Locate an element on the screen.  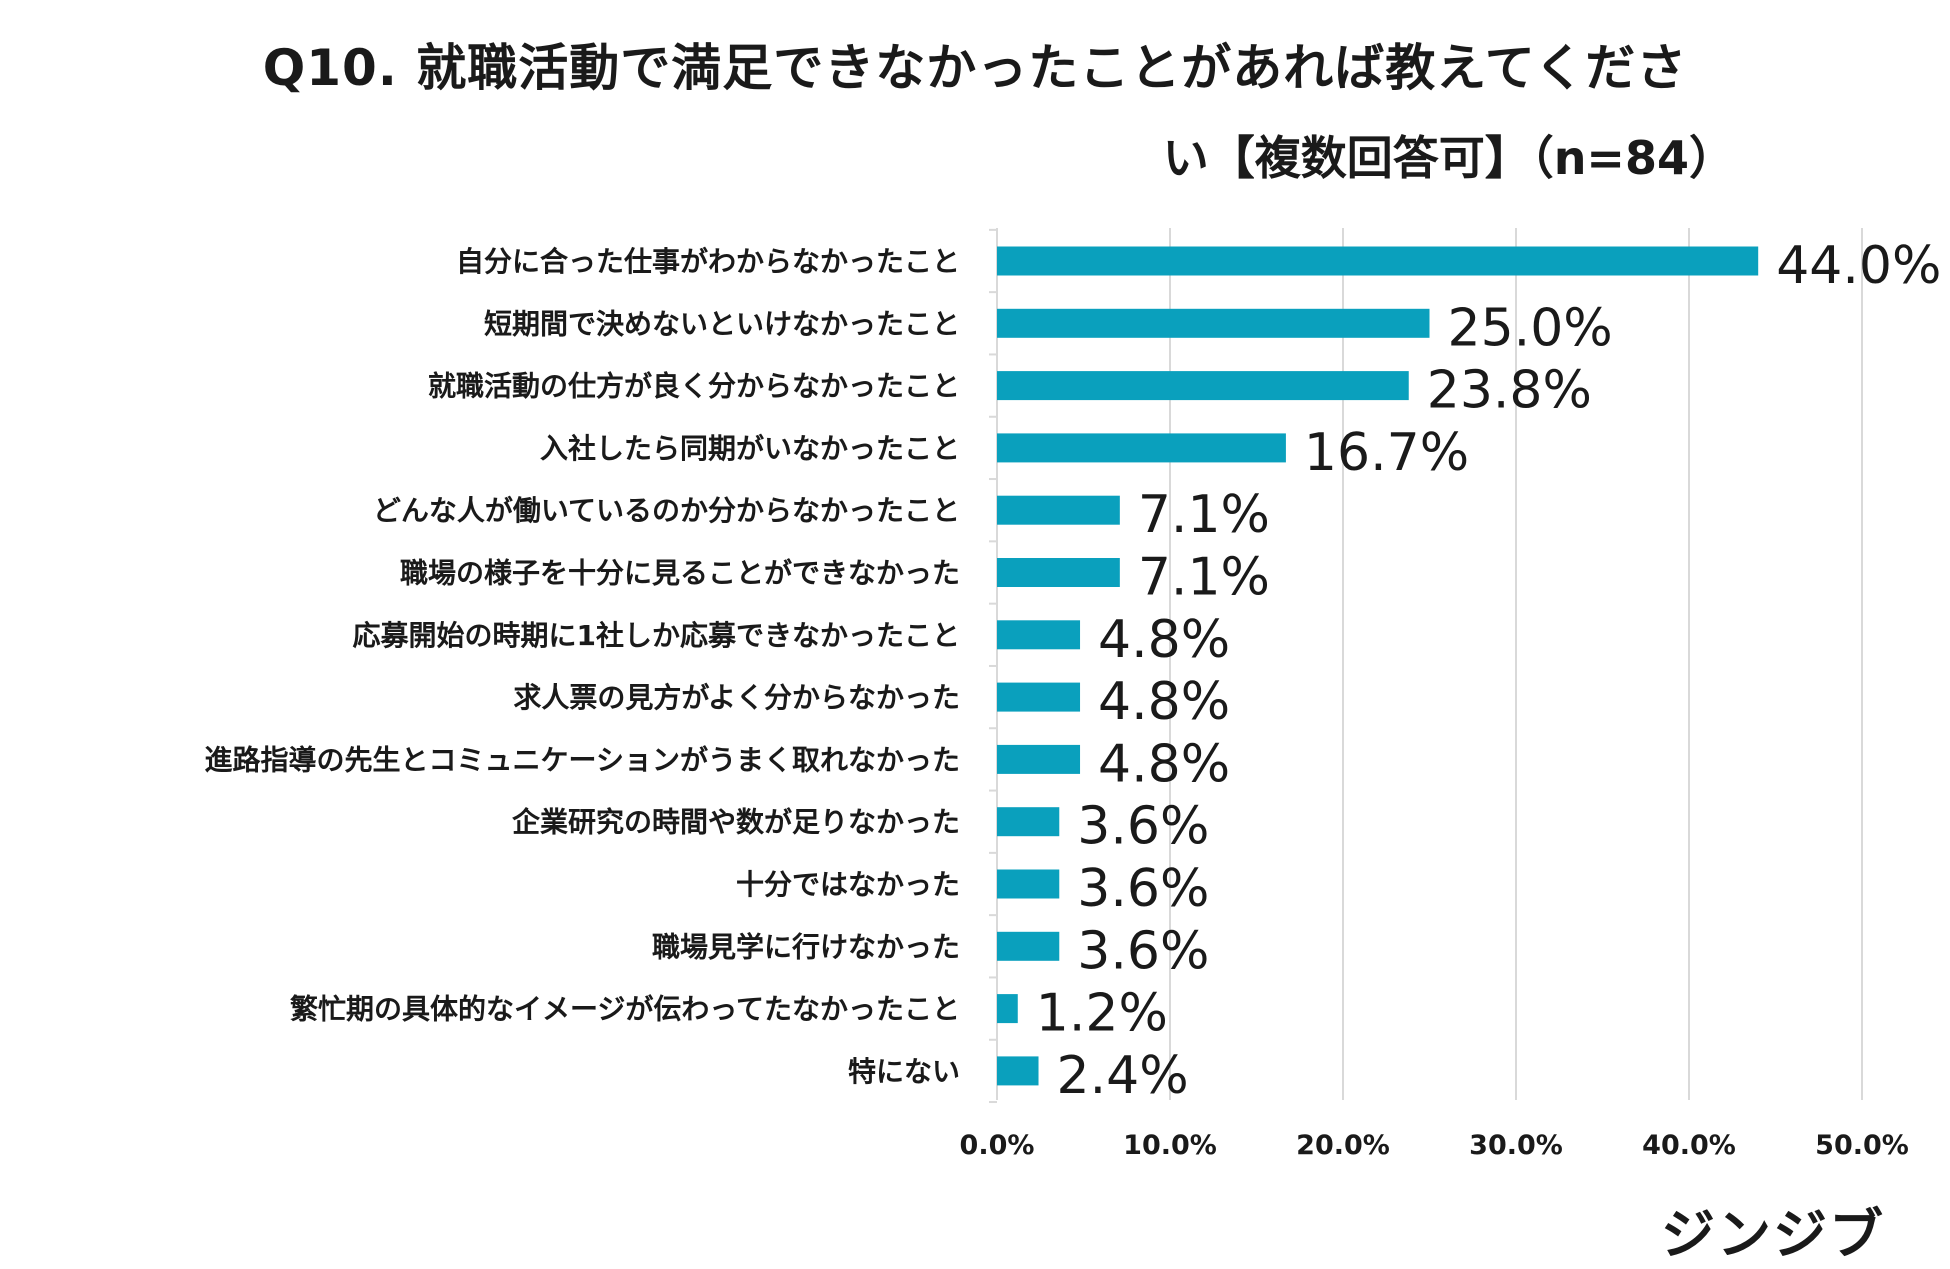
x-tick-label: 40.0% is located at coordinates (1689, 1145).